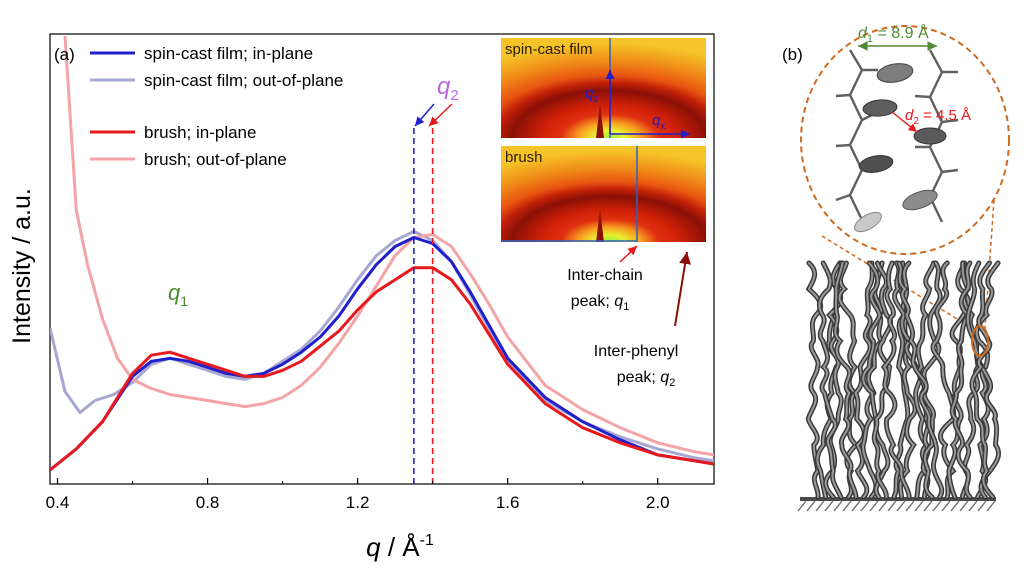 The height and width of the screenshot is (573, 1026). Describe the element at coordinates (524, 157) in the screenshot. I see `inset-bottom-label: brush` at that location.